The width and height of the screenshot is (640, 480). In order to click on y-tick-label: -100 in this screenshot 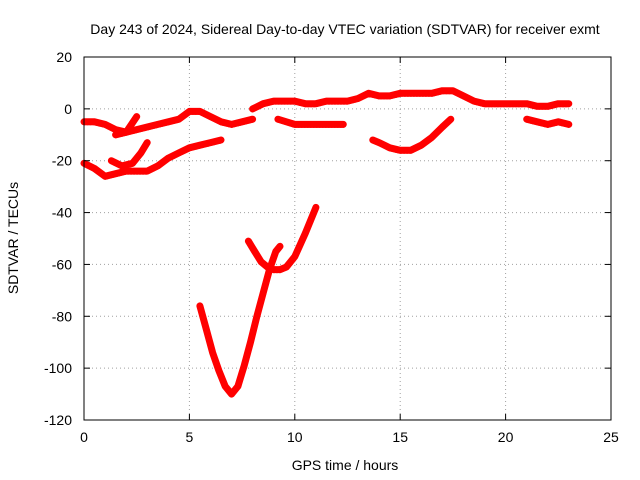, I will do `click(58, 368)`.